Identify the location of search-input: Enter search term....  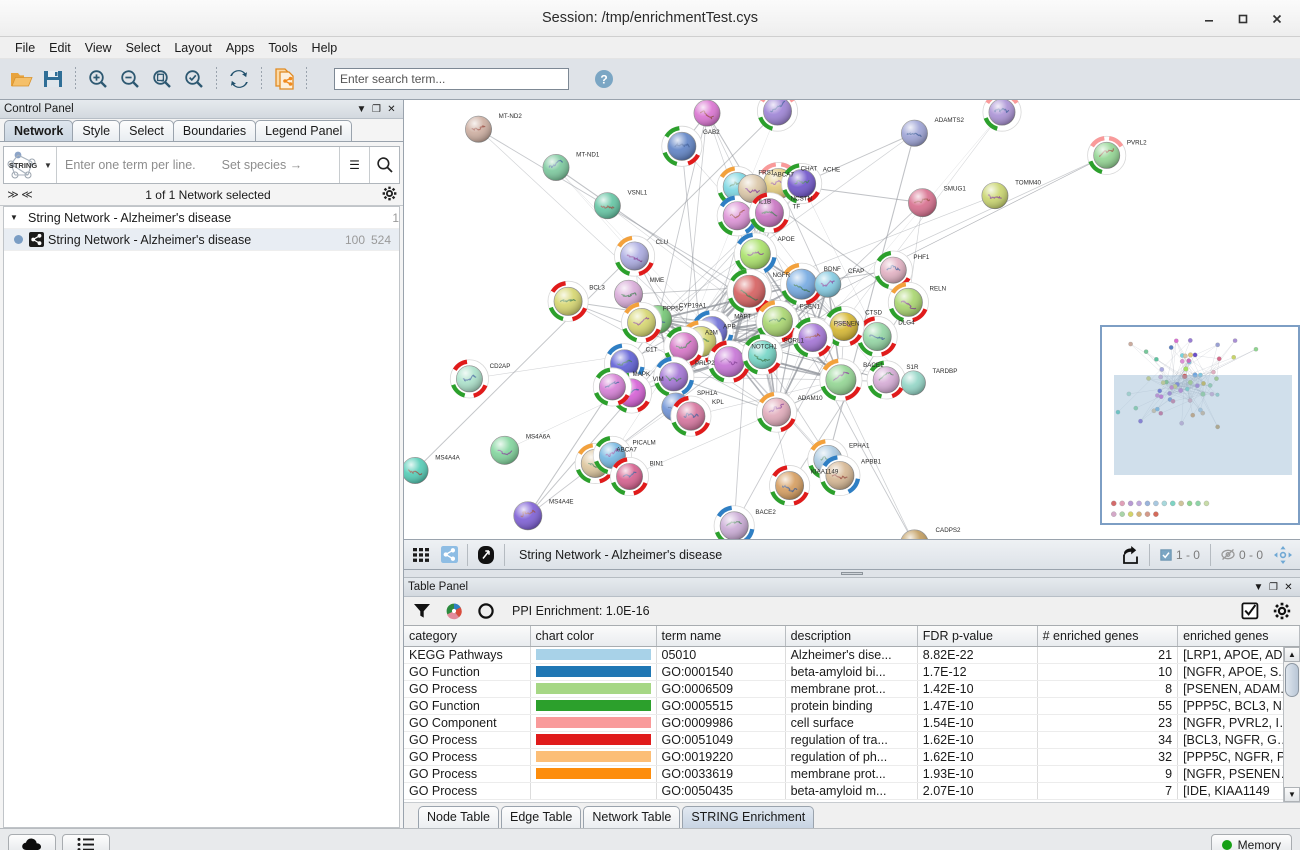
(451, 79).